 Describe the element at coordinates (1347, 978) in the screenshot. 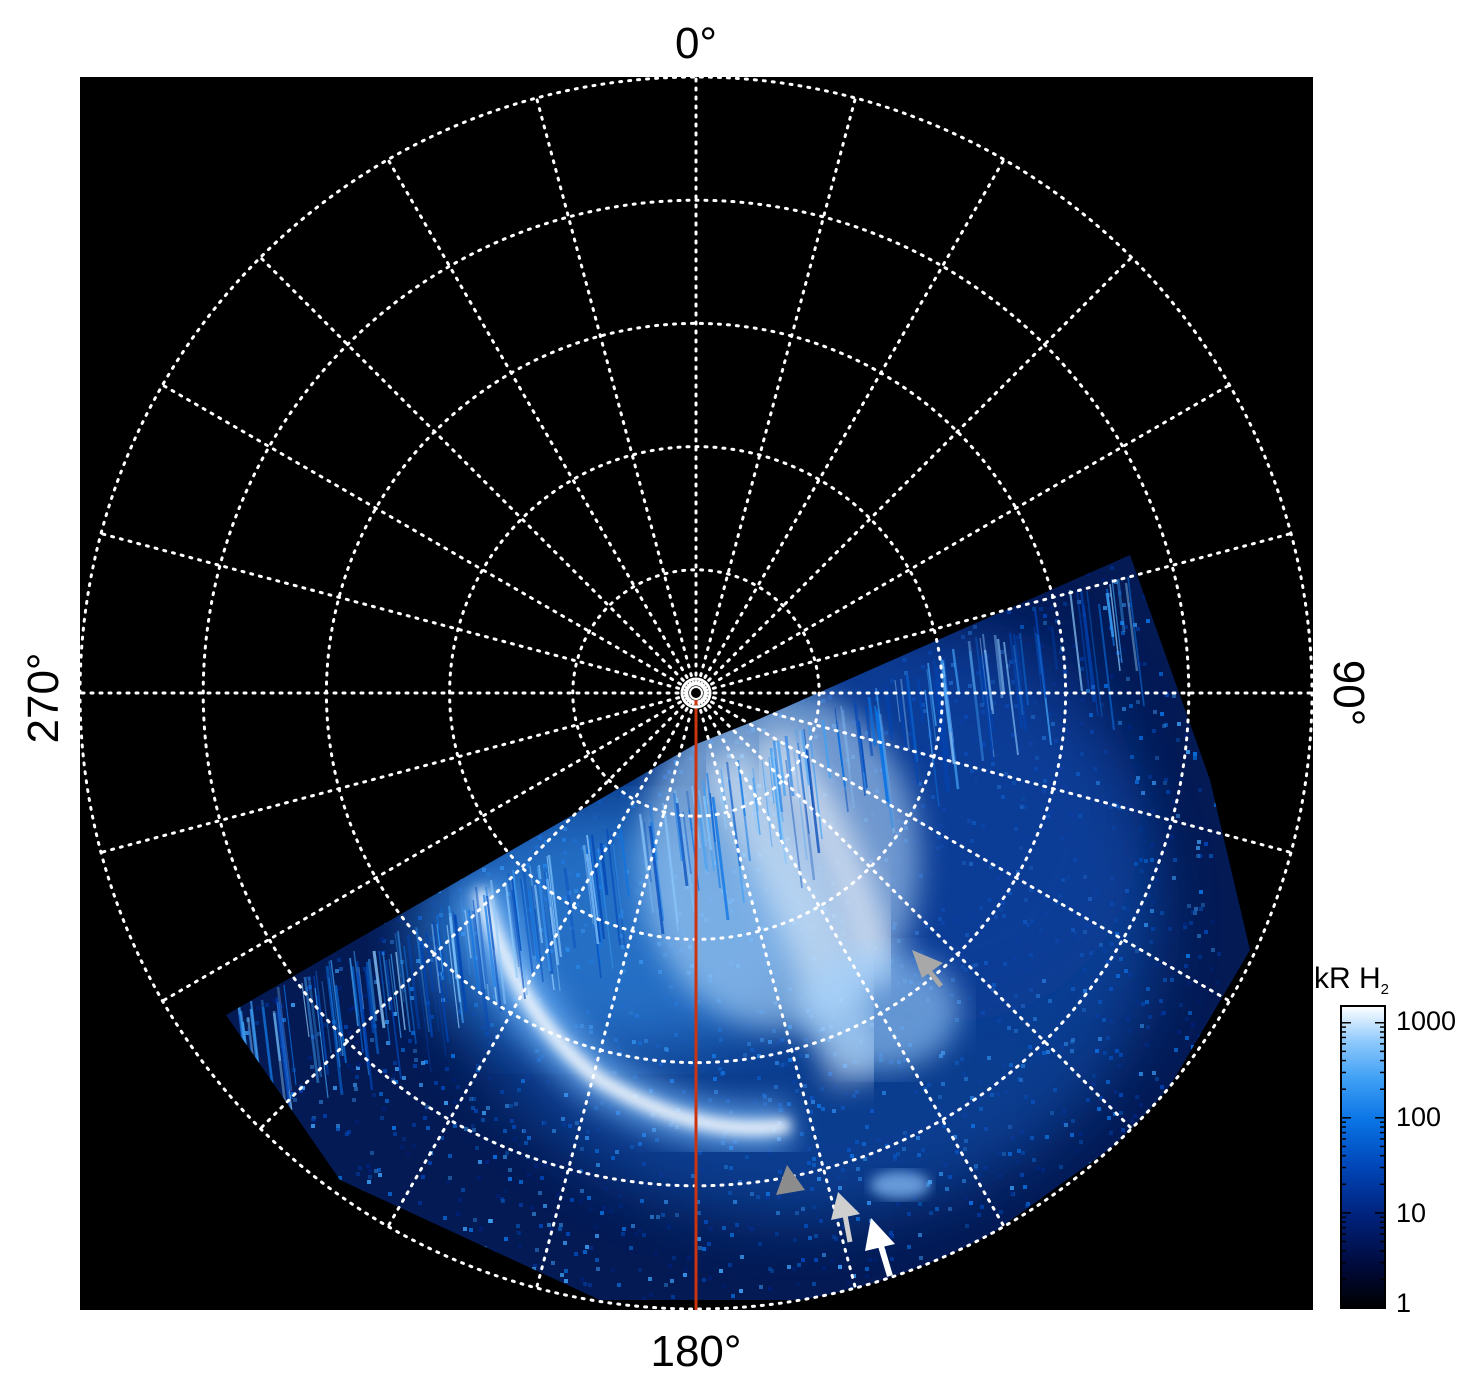

I see `colorbar-title-main: kR H` at that location.